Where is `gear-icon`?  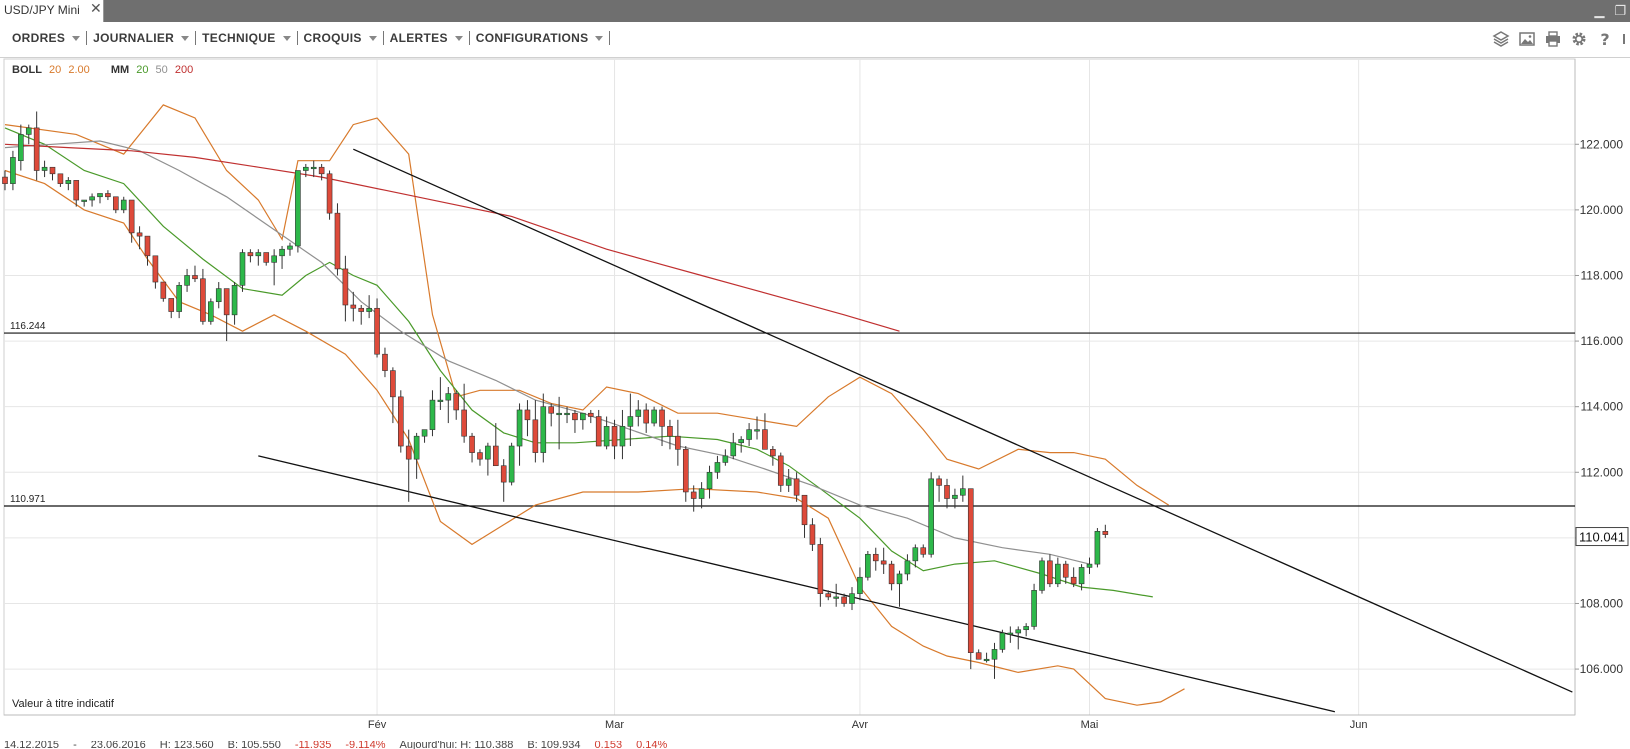 gear-icon is located at coordinates (1579, 39).